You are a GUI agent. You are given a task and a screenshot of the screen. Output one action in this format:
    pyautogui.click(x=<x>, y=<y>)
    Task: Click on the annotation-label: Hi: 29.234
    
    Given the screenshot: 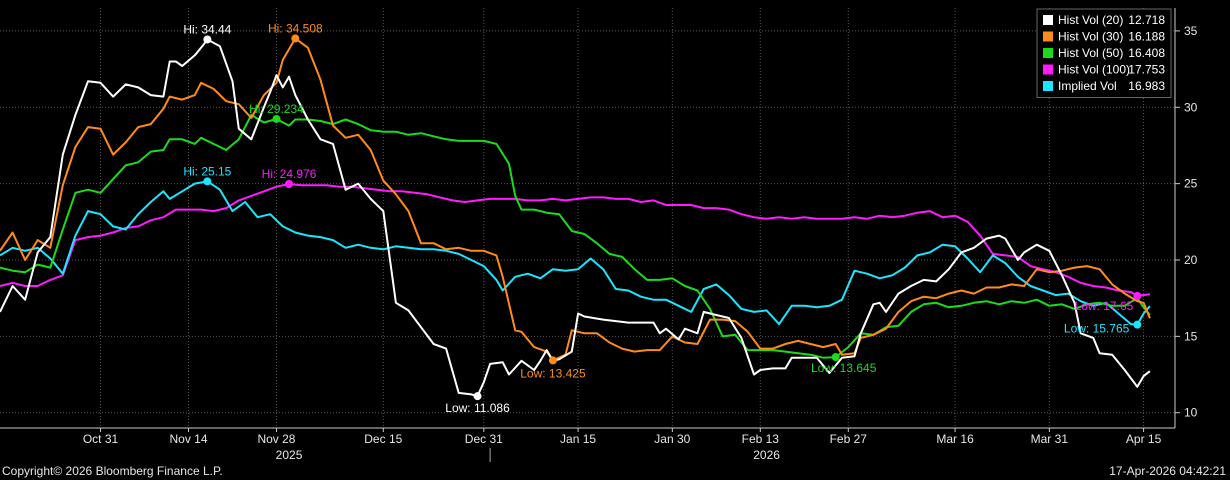 What is the action you would take?
    pyautogui.click(x=276, y=109)
    